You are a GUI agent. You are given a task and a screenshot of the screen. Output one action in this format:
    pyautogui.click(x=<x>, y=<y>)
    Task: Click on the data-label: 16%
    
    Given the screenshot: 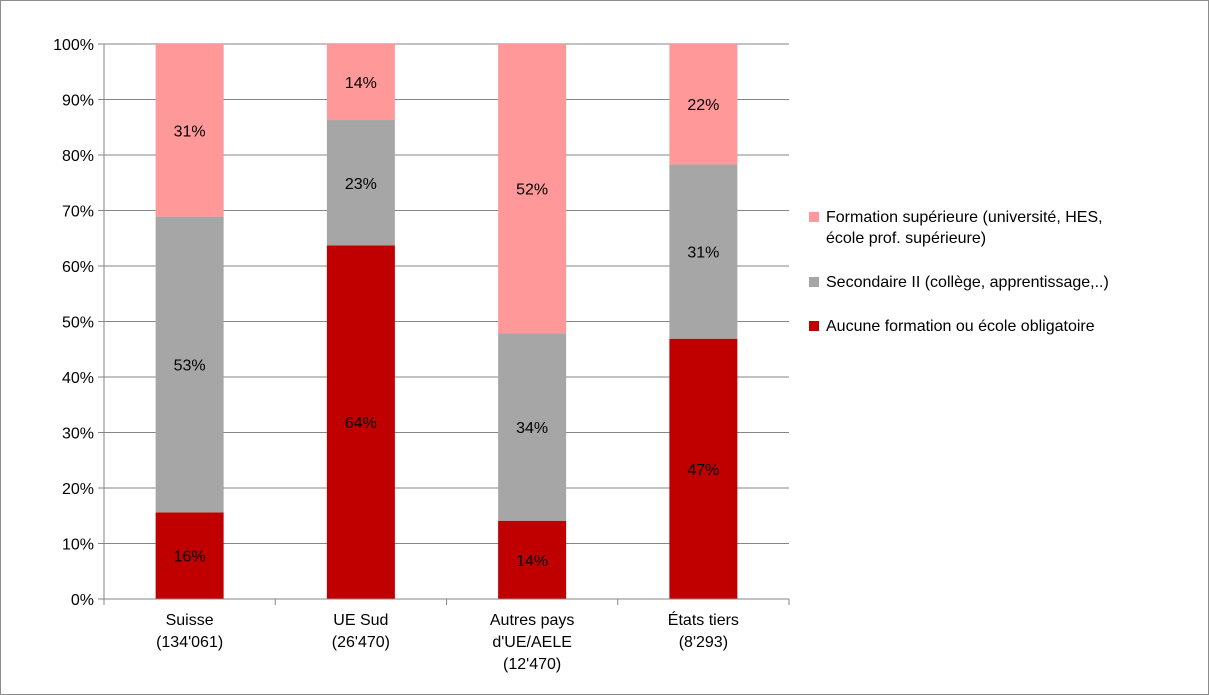 What is the action you would take?
    pyautogui.click(x=190, y=557)
    